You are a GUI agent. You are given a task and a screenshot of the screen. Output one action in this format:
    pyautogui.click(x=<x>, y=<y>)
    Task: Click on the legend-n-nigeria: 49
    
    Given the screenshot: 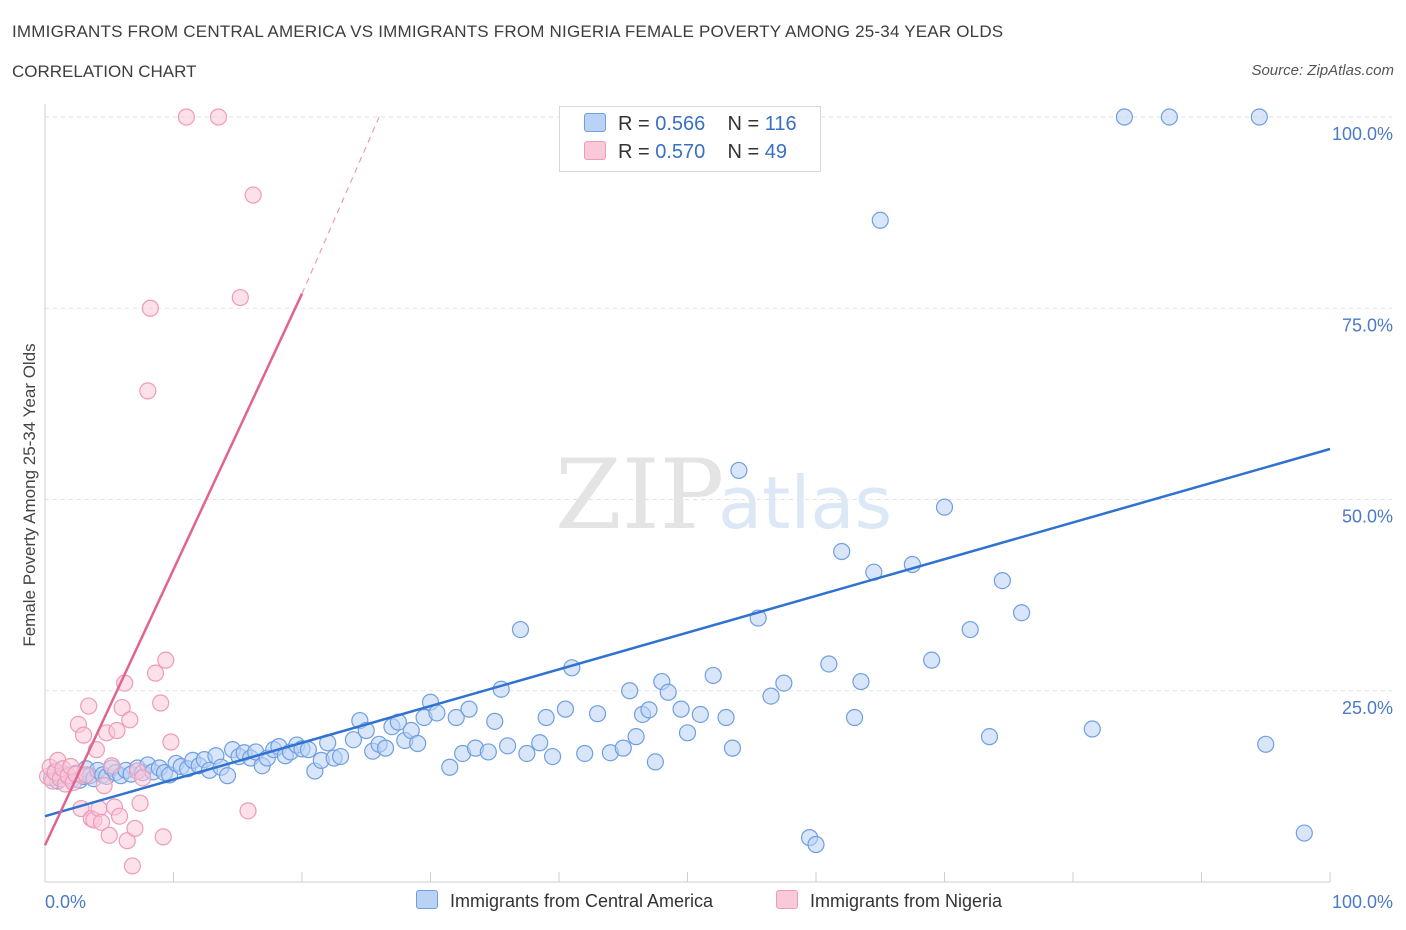 What is the action you would take?
    pyautogui.click(x=776, y=152)
    